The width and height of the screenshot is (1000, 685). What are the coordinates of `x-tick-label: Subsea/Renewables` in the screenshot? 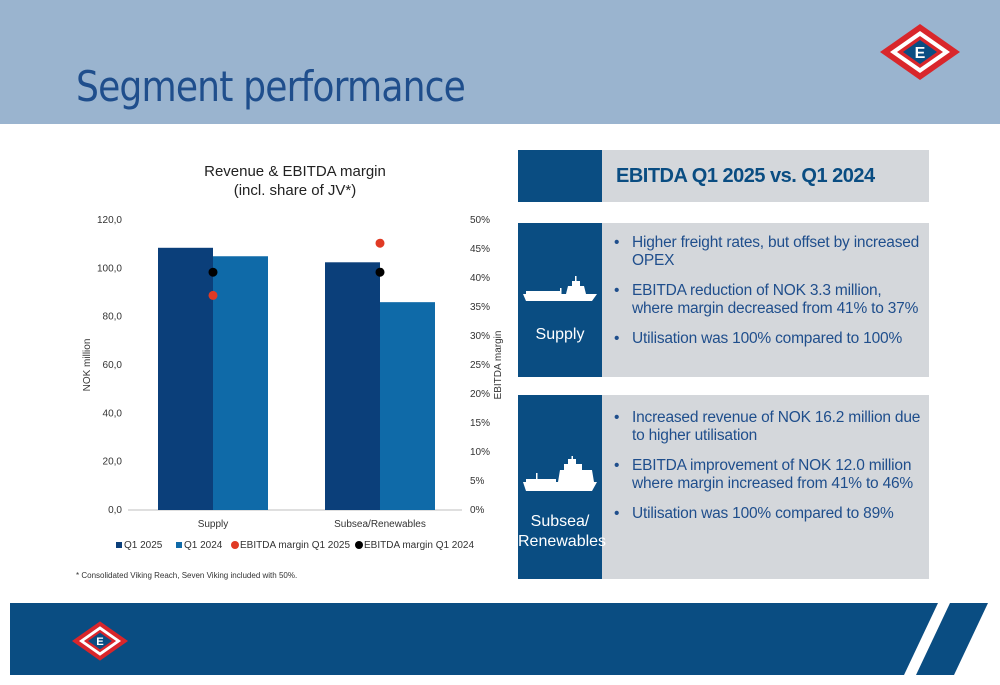 It's located at (380, 524).